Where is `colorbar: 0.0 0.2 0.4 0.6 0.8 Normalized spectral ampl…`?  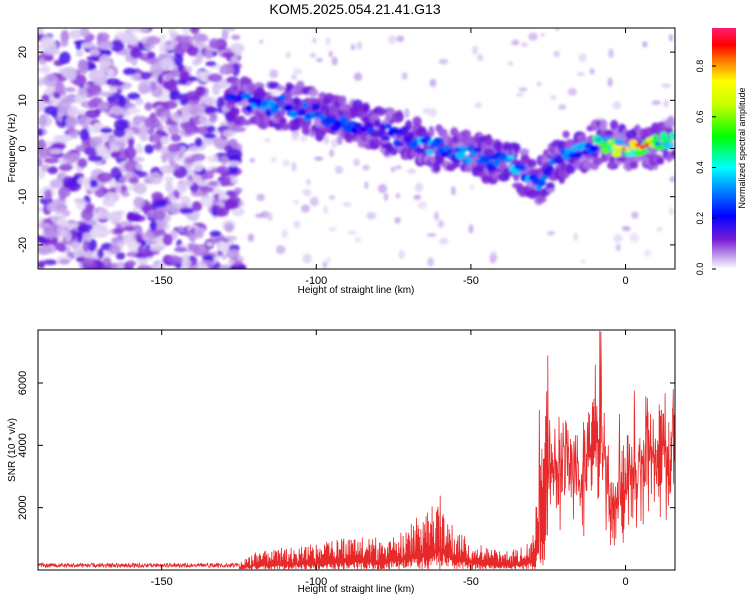
colorbar: 0.0 0.2 0.4 0.6 0.8 Normalized spectral ampl… is located at coordinates (721, 151).